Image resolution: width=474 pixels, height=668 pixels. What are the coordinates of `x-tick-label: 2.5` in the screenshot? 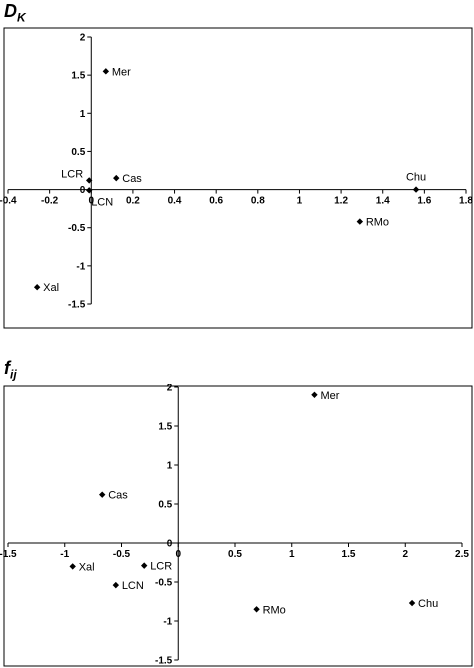 It's located at (462, 554).